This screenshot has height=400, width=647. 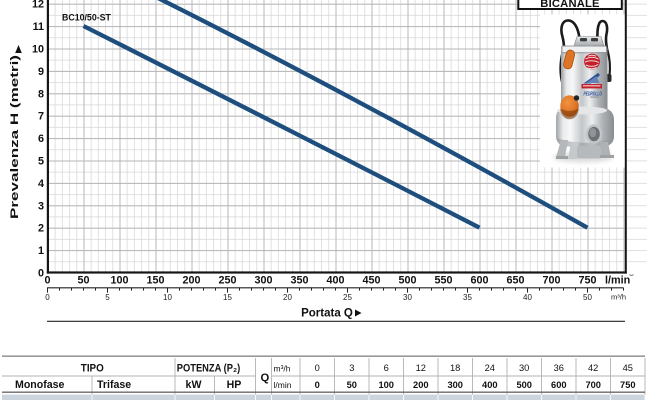 I want to click on svg-text: 11, so click(x=38, y=27).